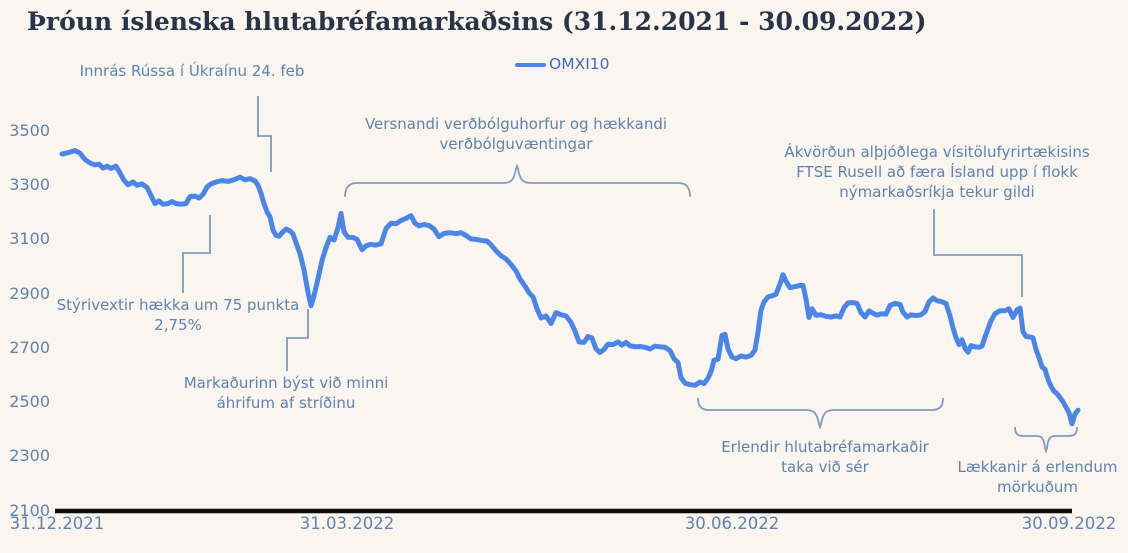 The width and height of the screenshot is (1128, 553). Describe the element at coordinates (29, 185) in the screenshot. I see `y-tick-label: 3300` at that location.